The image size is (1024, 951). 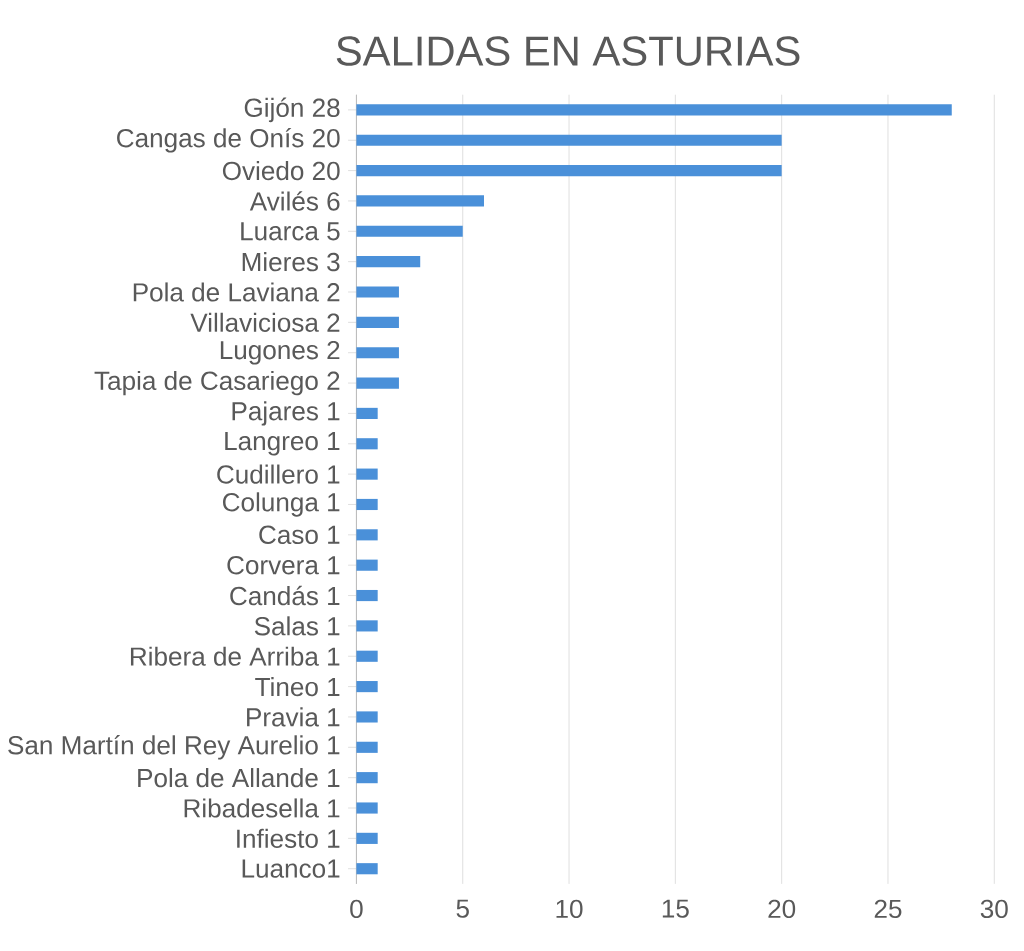 What do you see at coordinates (283, 565) in the screenshot?
I see `y-tick-label: Corvera 1` at bounding box center [283, 565].